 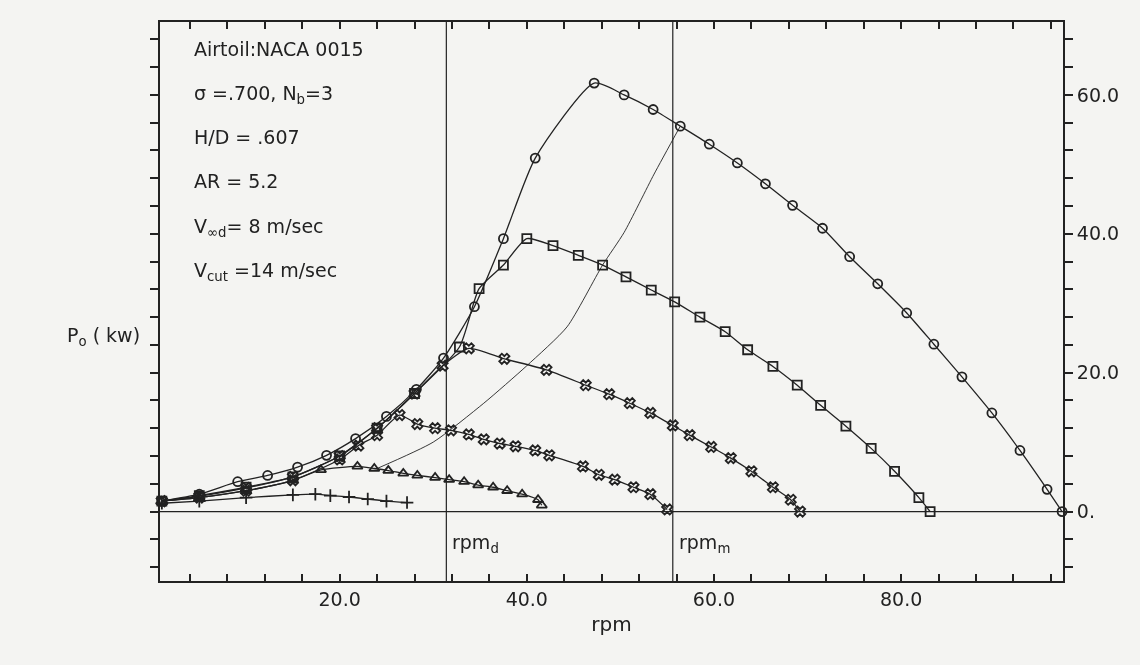 What do you see at coordinates (266, 271) in the screenshot?
I see `annotation: V$_{cut}$ =14 m/sec` at bounding box center [266, 271].